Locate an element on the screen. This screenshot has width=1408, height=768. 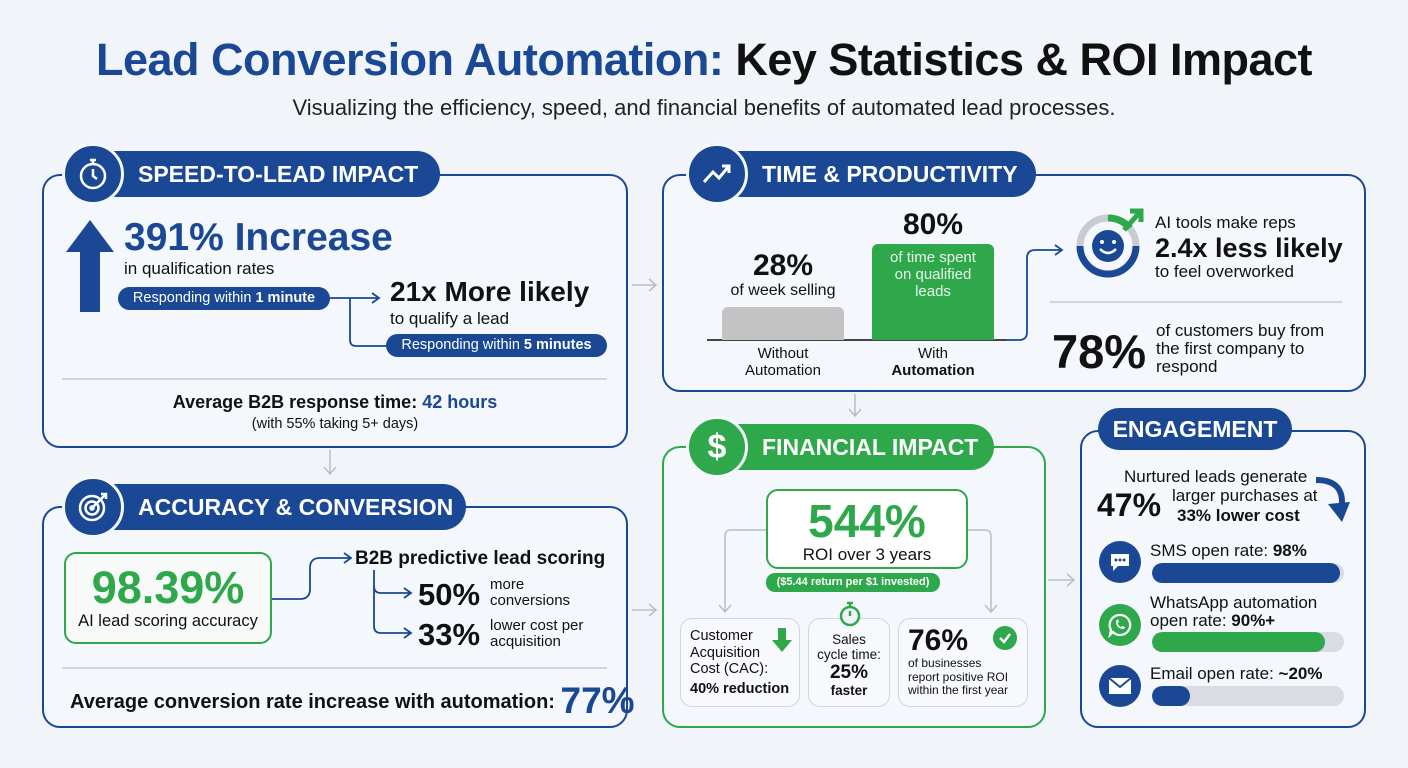
roi-label: ROI over 3 years is located at coordinates (867, 554).